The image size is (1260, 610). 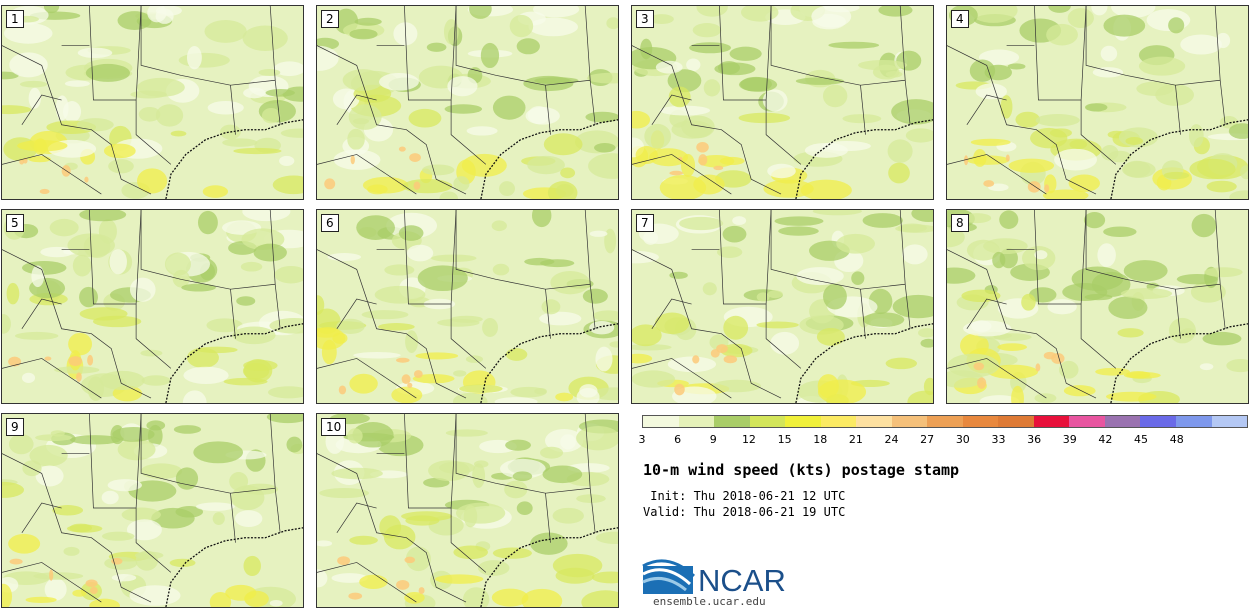 What do you see at coordinates (15, 223) in the screenshot?
I see `member-label: 5` at bounding box center [15, 223].